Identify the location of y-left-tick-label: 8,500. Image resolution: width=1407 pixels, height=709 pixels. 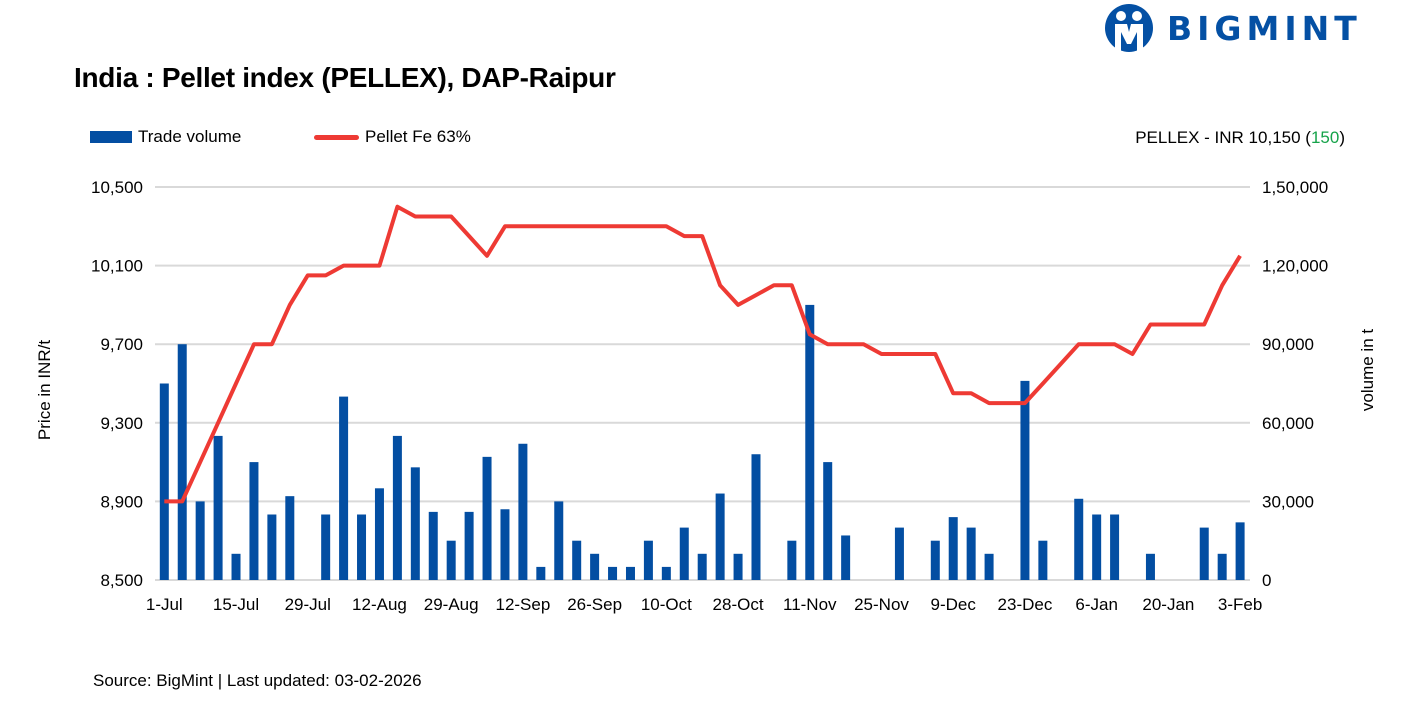
(121, 580).